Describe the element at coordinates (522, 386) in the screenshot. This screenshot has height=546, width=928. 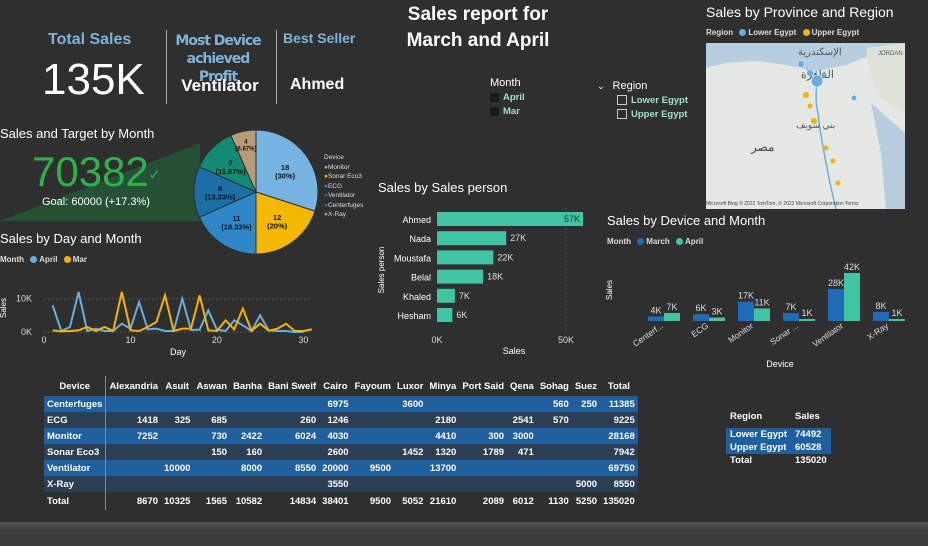
I see `matrix-header: Qena` at that location.